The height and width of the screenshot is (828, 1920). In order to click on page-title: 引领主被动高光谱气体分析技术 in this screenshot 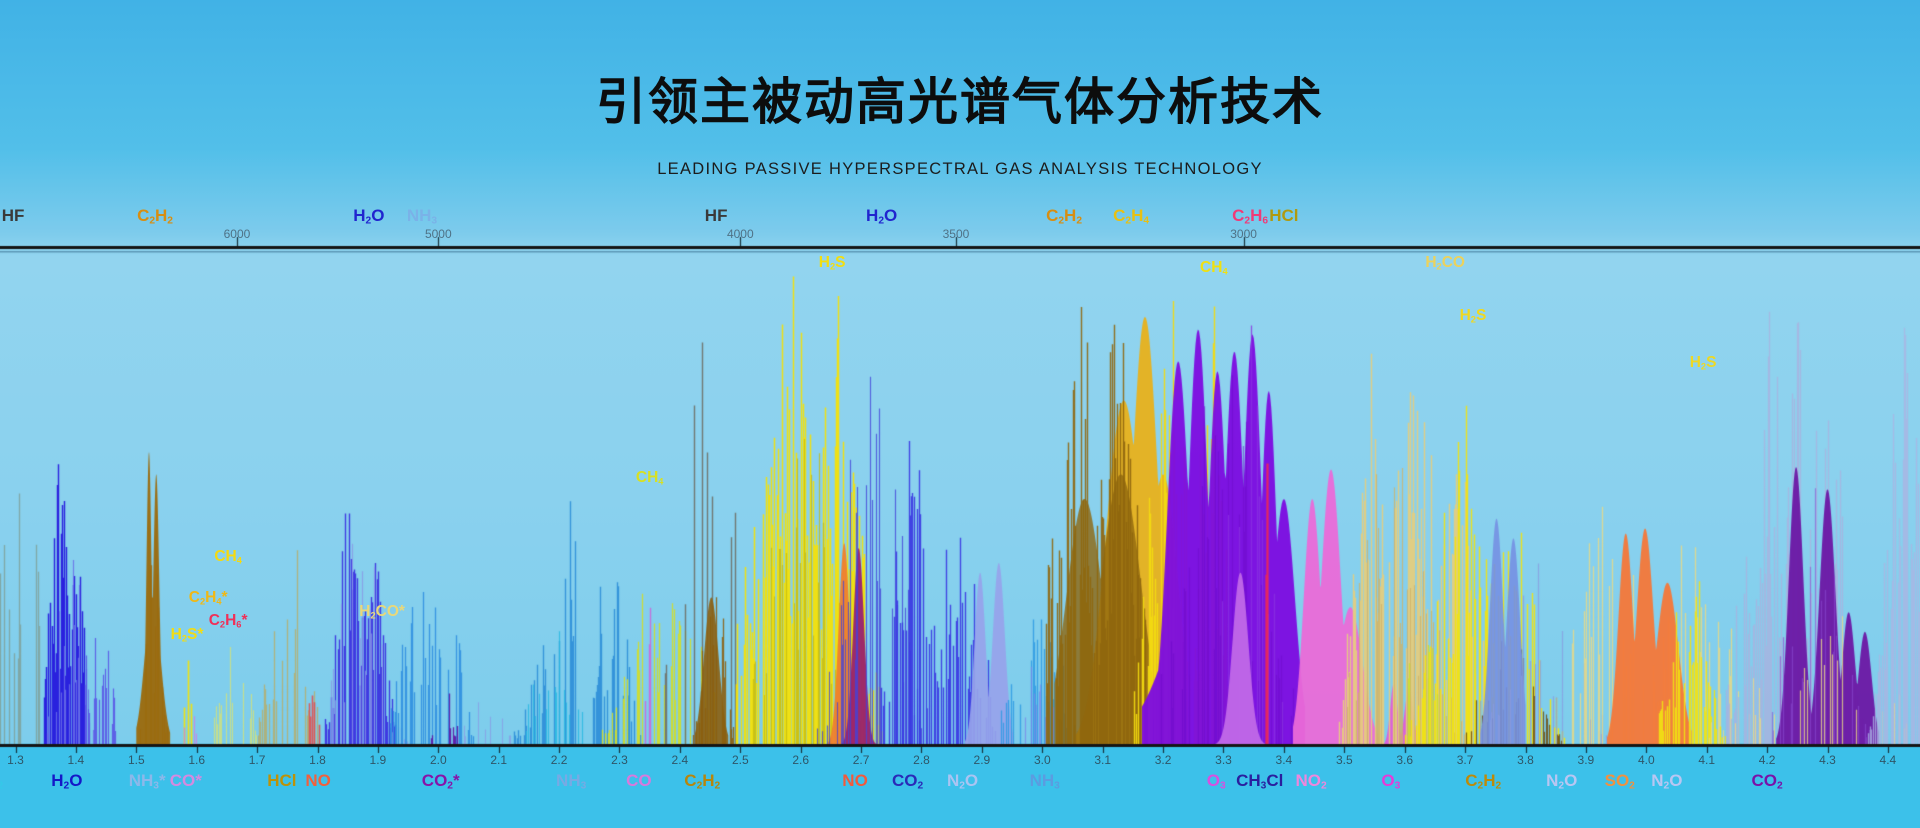, I will do `click(960, 102)`.